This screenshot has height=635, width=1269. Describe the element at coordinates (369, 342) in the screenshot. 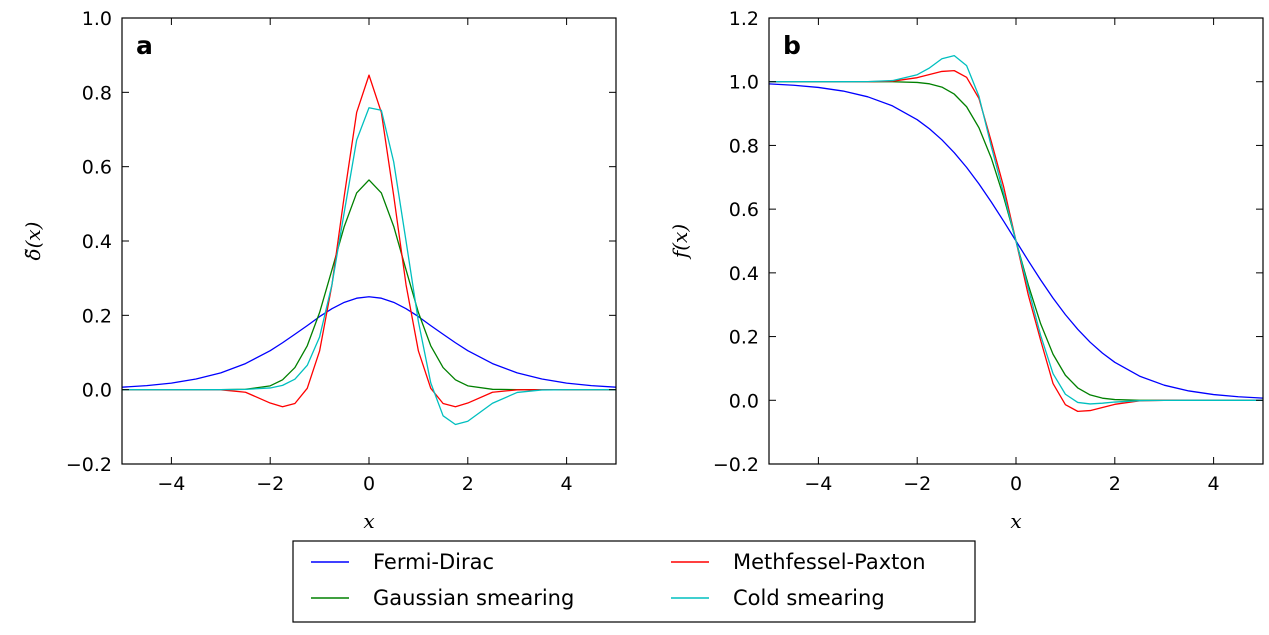

I see `series-line-fermi-dirac` at that location.